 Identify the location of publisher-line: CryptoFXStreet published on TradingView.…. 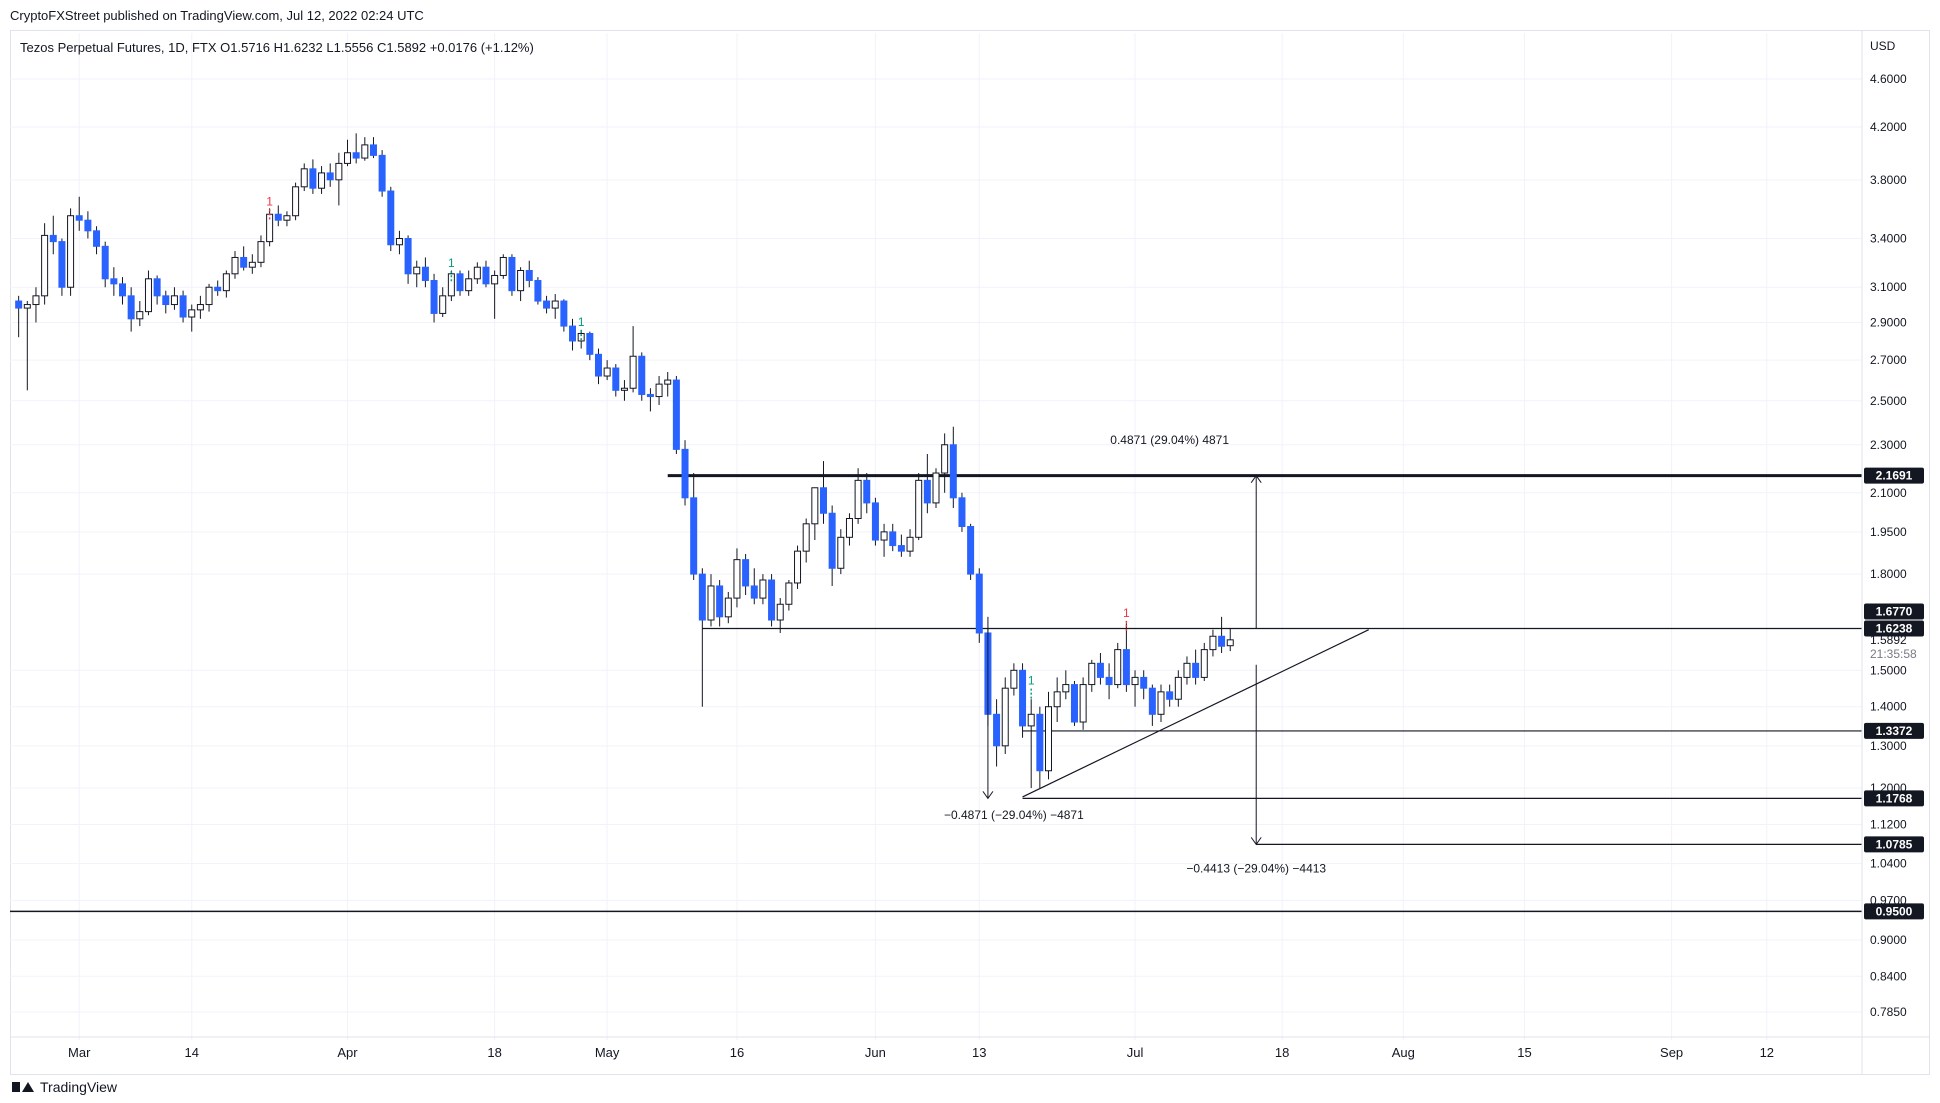
(217, 15).